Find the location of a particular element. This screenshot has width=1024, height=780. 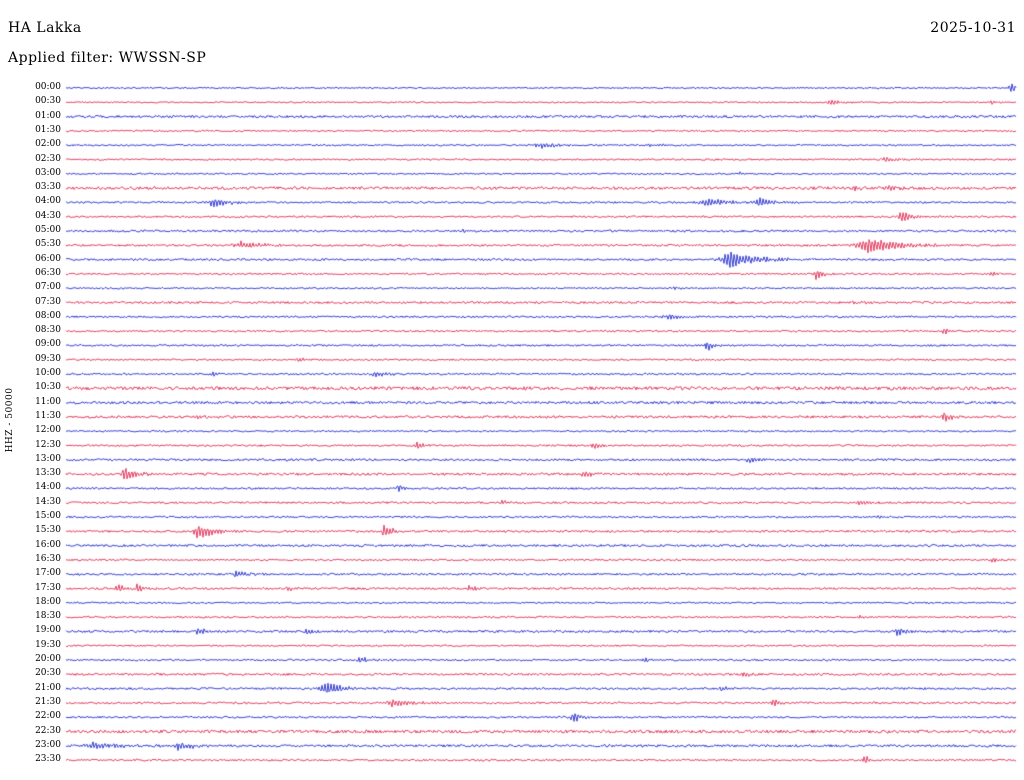

trace-time-label: 15:30 is located at coordinates (48, 530).